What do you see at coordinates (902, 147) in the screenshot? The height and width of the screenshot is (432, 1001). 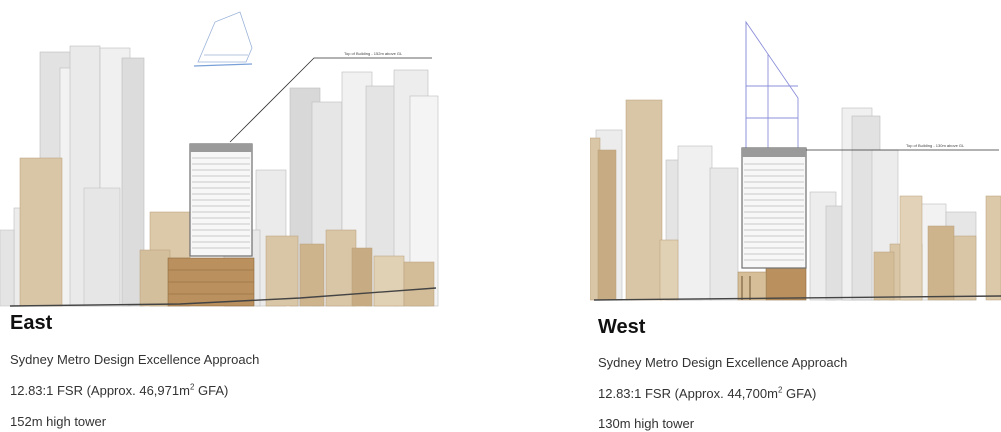 I see `west-height-annotation: Top of Building - 130m above GL` at bounding box center [902, 147].